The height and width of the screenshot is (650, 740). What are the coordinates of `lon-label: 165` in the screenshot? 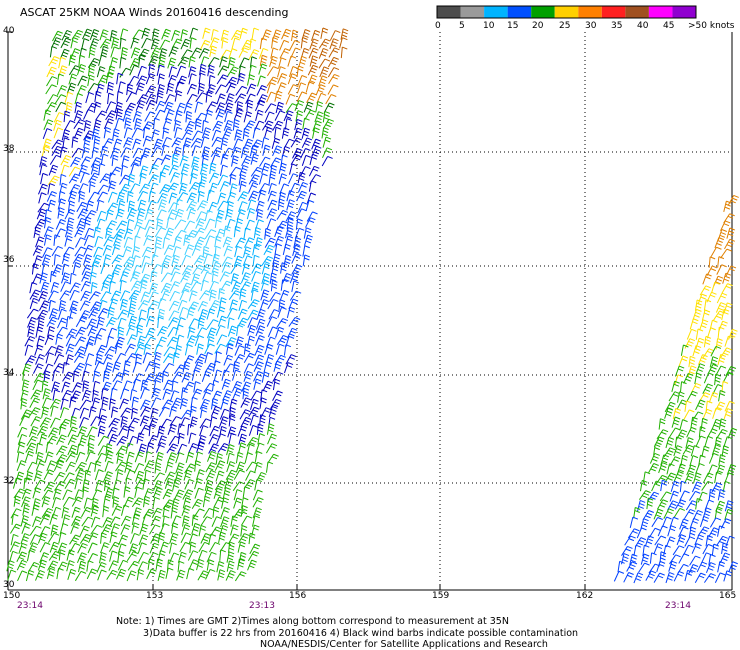 It's located at (728, 596).